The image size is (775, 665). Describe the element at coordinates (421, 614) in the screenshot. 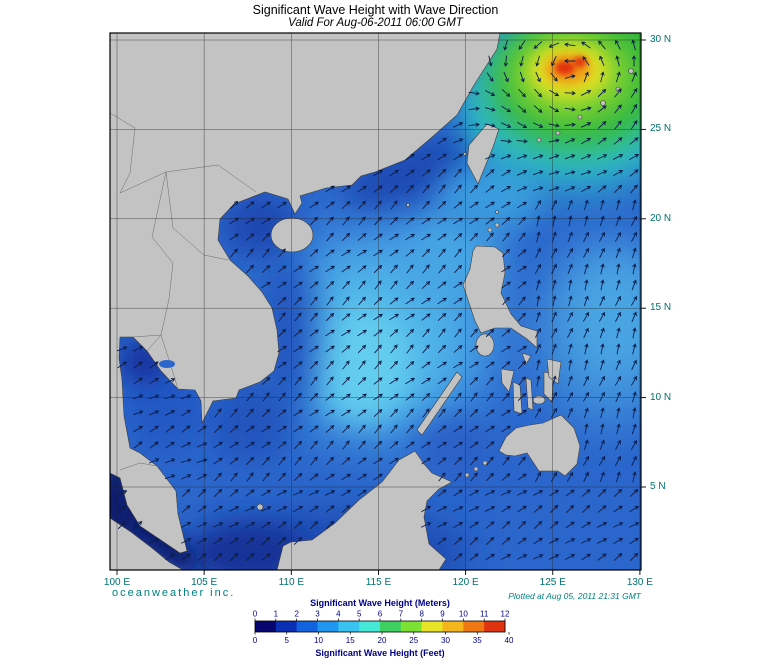

I see `svg-text: 8` at that location.